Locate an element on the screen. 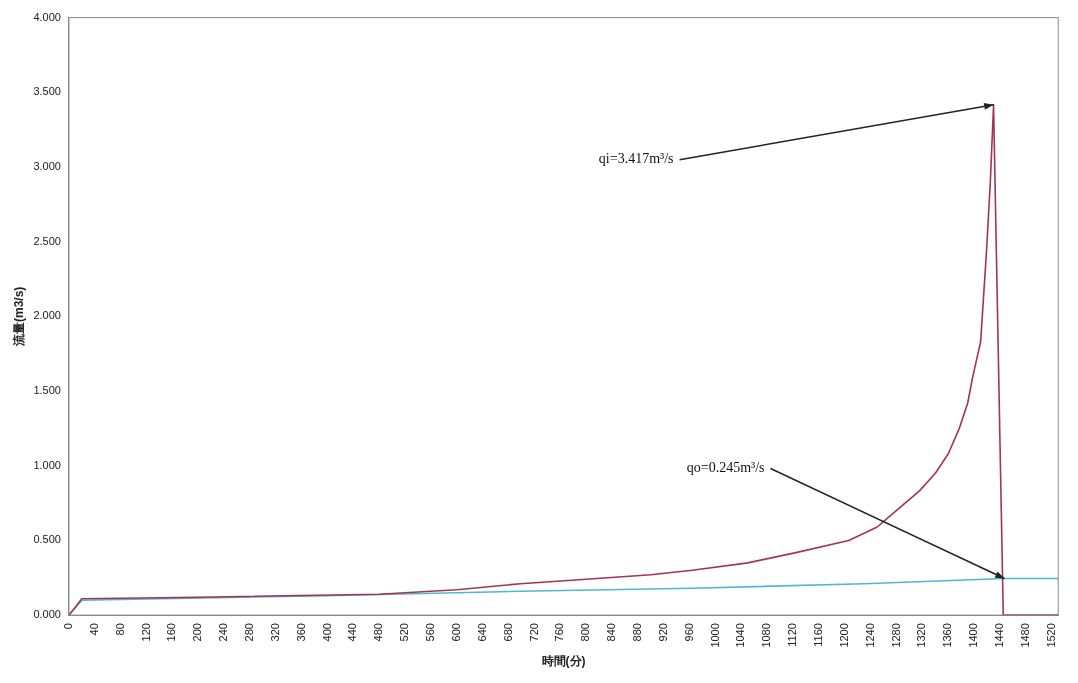 This screenshot has height=683, width=1078. y-axis-title: 流量(m3/s) is located at coordinates (18, 317).